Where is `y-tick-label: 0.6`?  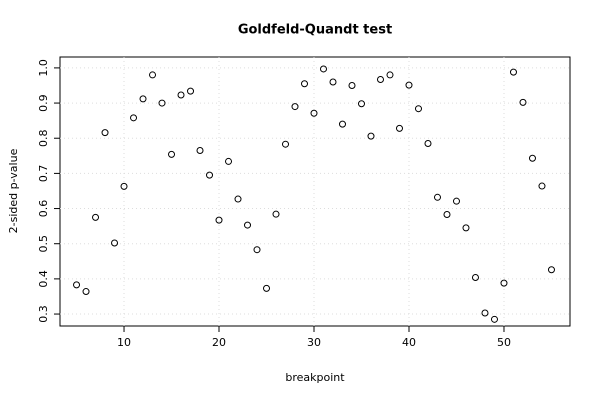 y-tick-label: 0.6 is located at coordinates (43, 209).